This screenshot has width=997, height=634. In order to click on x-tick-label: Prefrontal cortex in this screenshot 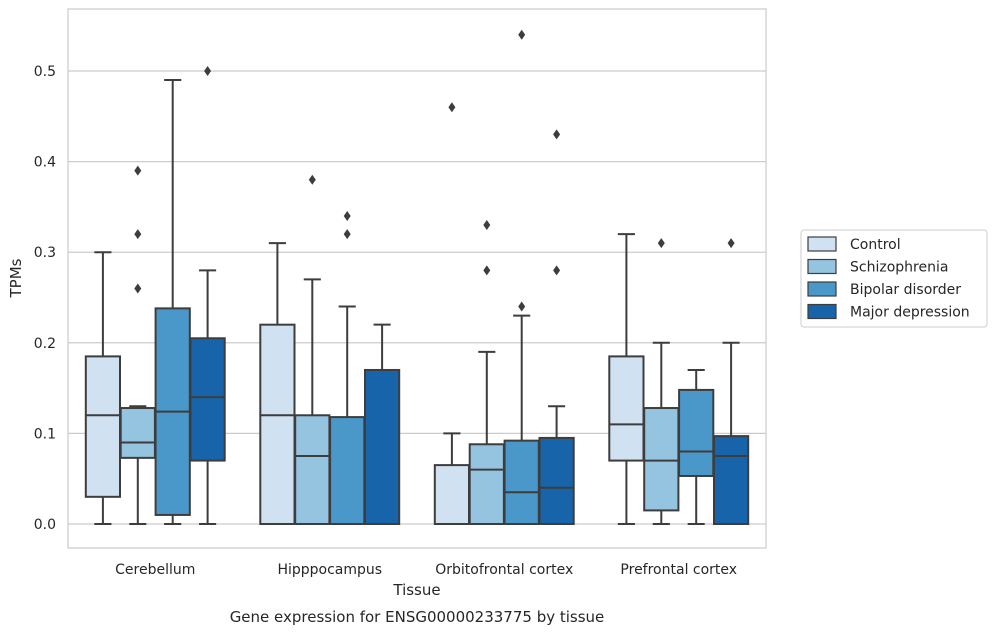, I will do `click(678, 570)`.